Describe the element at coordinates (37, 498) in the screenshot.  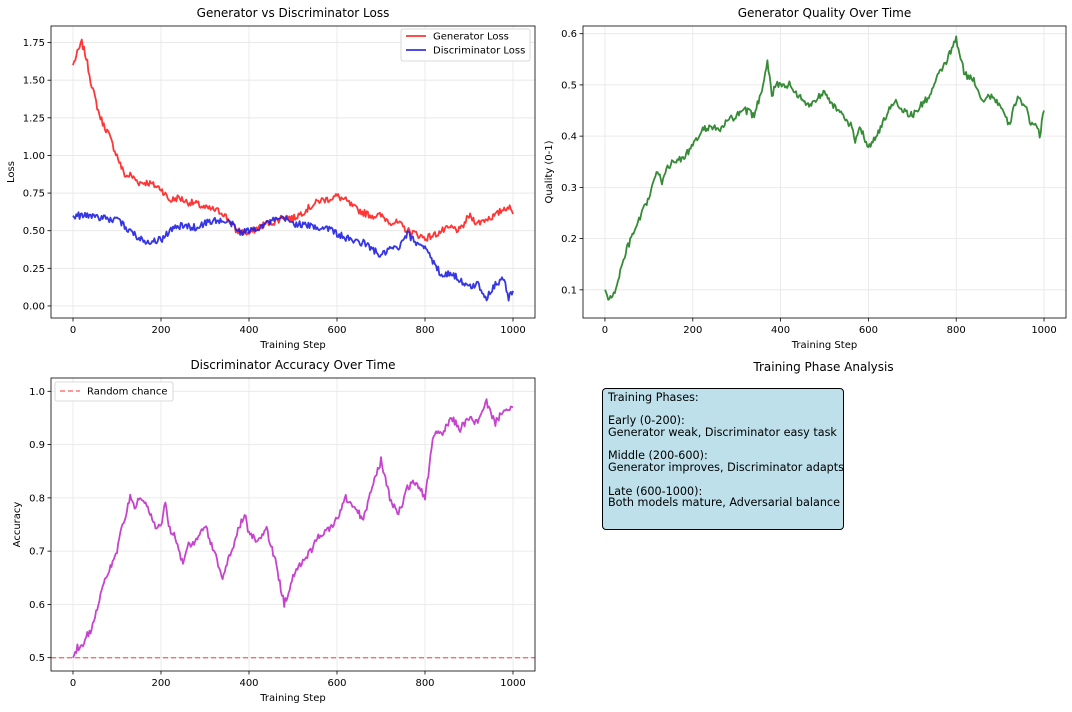
I see `y-tick-label: 0.8` at that location.